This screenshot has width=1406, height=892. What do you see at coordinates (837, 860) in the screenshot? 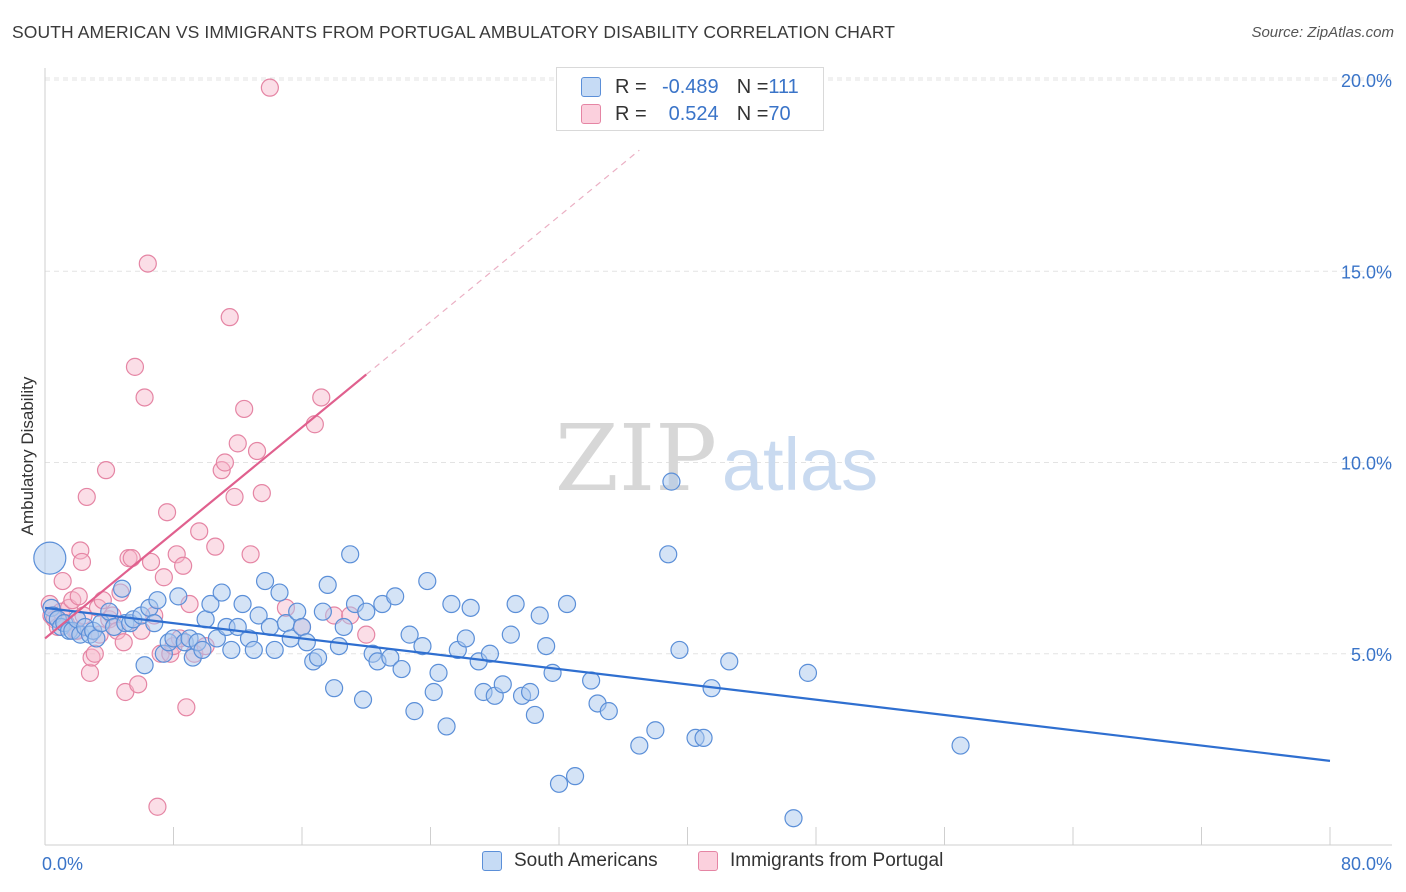
I see `bottom-legend-label: Immigrants from Portugal` at bounding box center [837, 860].